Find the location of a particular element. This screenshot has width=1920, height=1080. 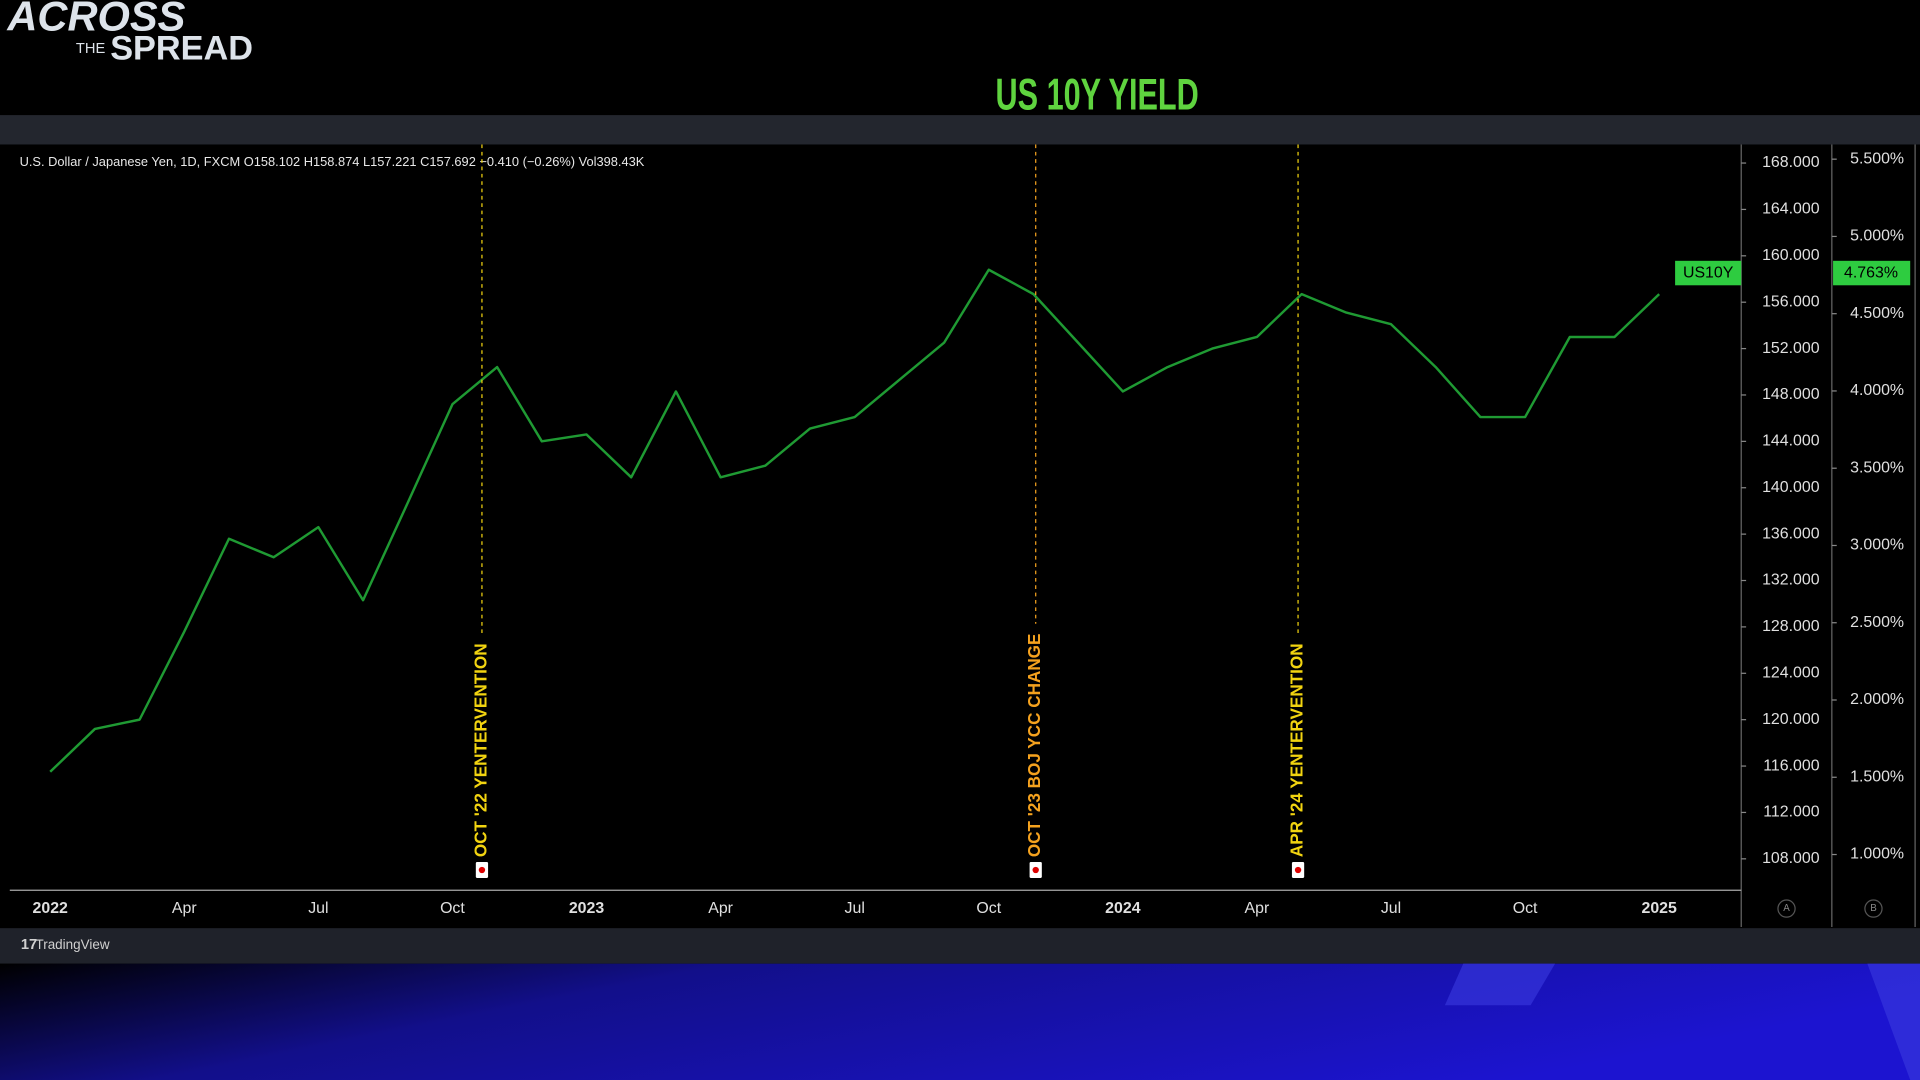

x-tick-label: 2022 is located at coordinates (51, 908).